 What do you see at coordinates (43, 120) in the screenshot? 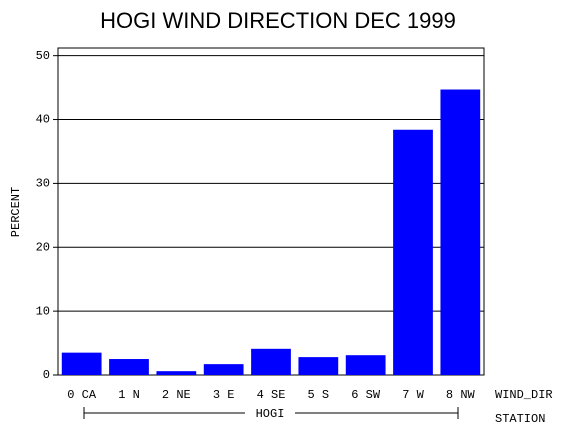
I see `y-tick-label: 40` at bounding box center [43, 120].